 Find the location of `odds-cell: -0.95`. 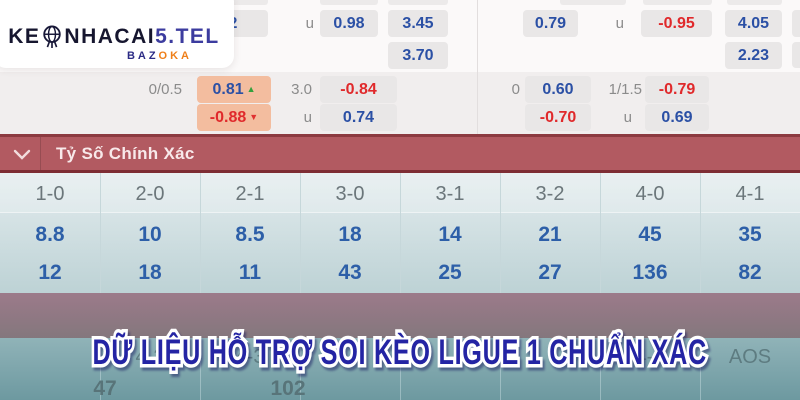

odds-cell: -0.95 is located at coordinates (676, 23).